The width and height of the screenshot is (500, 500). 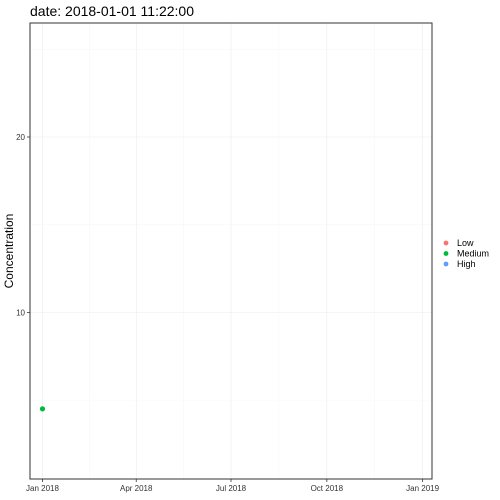 I want to click on legend-key-low, so click(x=446, y=243).